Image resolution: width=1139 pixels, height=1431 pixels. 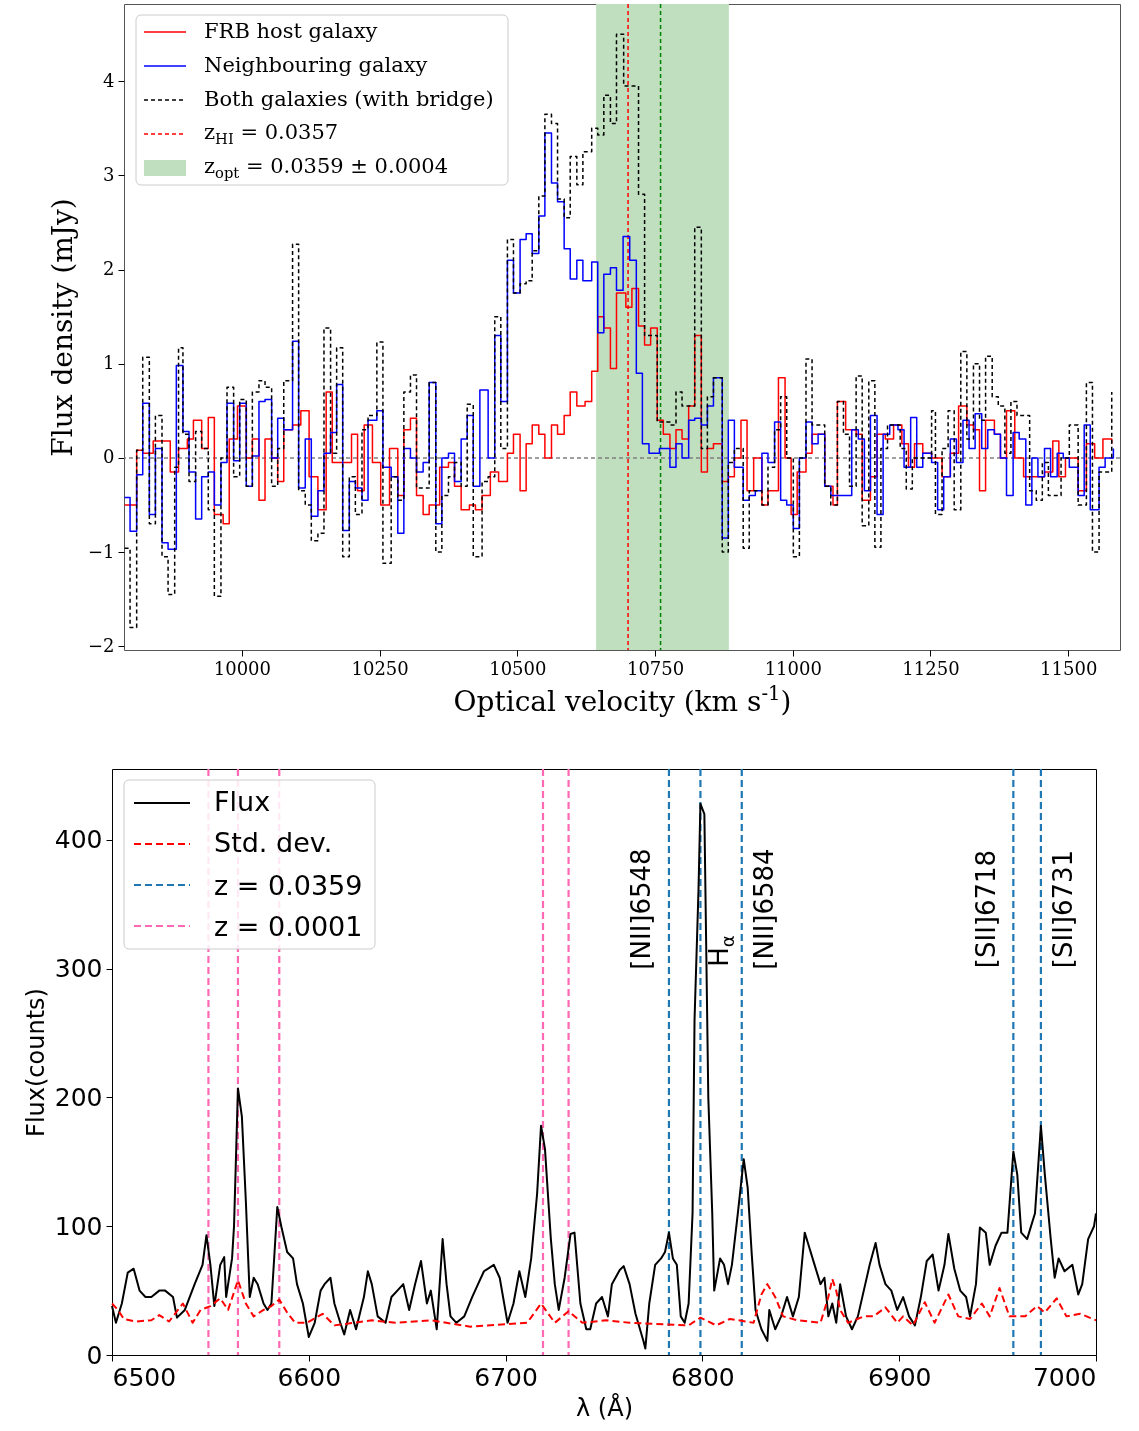 What do you see at coordinates (986, 909) in the screenshot?
I see `annotation: [SII]6718` at bounding box center [986, 909].